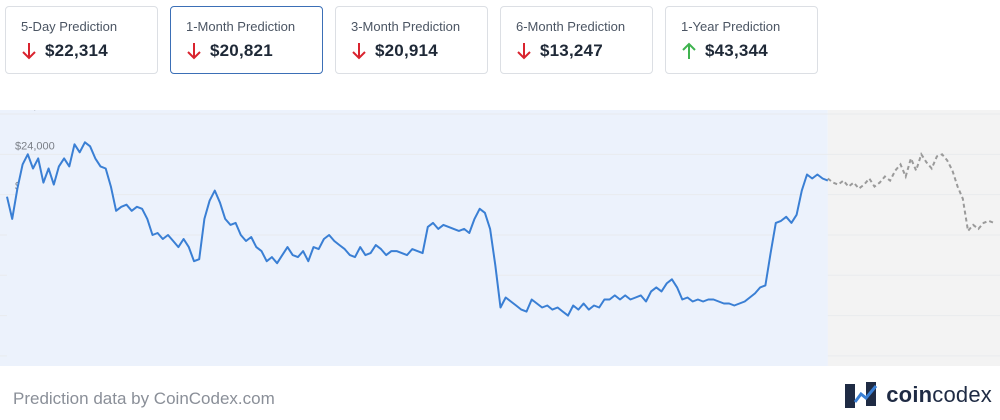 The width and height of the screenshot is (1000, 420). Describe the element at coordinates (571, 50) in the screenshot. I see `card-value: $13,247` at that location.